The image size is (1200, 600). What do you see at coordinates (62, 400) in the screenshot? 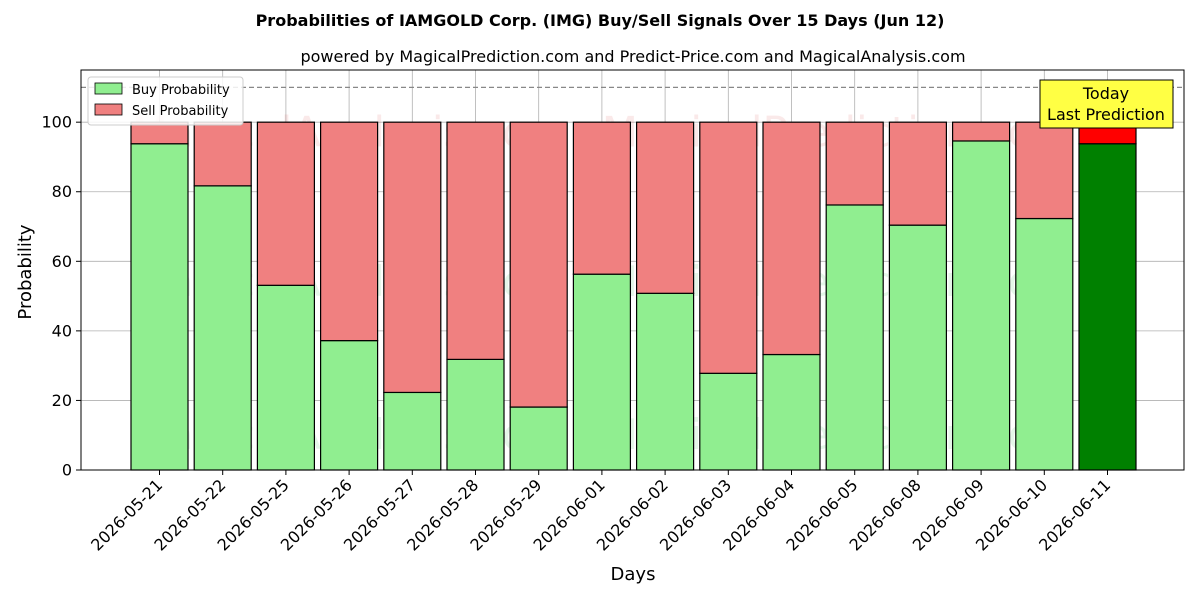
I see `y-tick-label: 20` at bounding box center [62, 400].